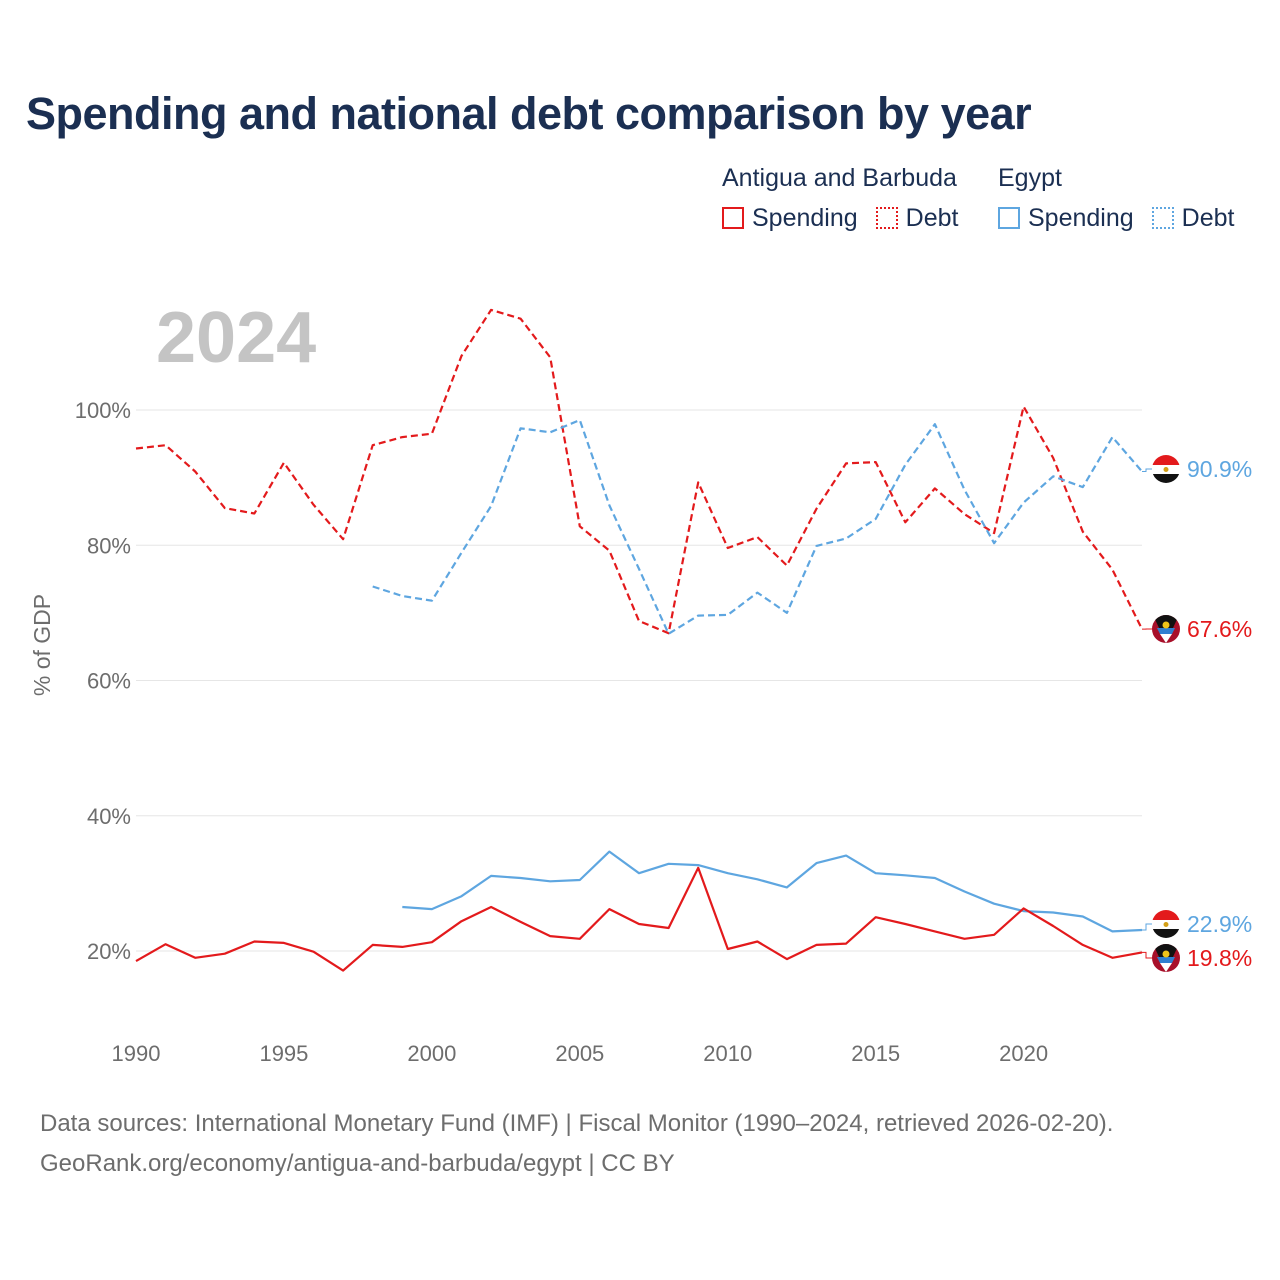 This screenshot has height=1280, width=1280. What do you see at coordinates (1219, 924) in the screenshot?
I see `end-value-label: 22.9%` at bounding box center [1219, 924].